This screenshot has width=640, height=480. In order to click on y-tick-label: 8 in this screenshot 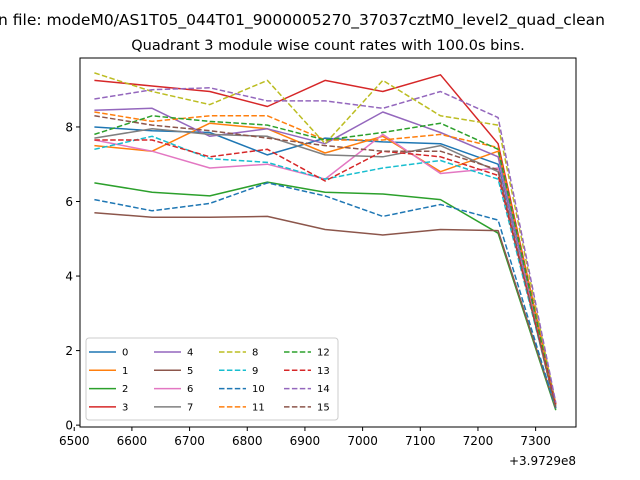, I will do `click(69, 127)`.